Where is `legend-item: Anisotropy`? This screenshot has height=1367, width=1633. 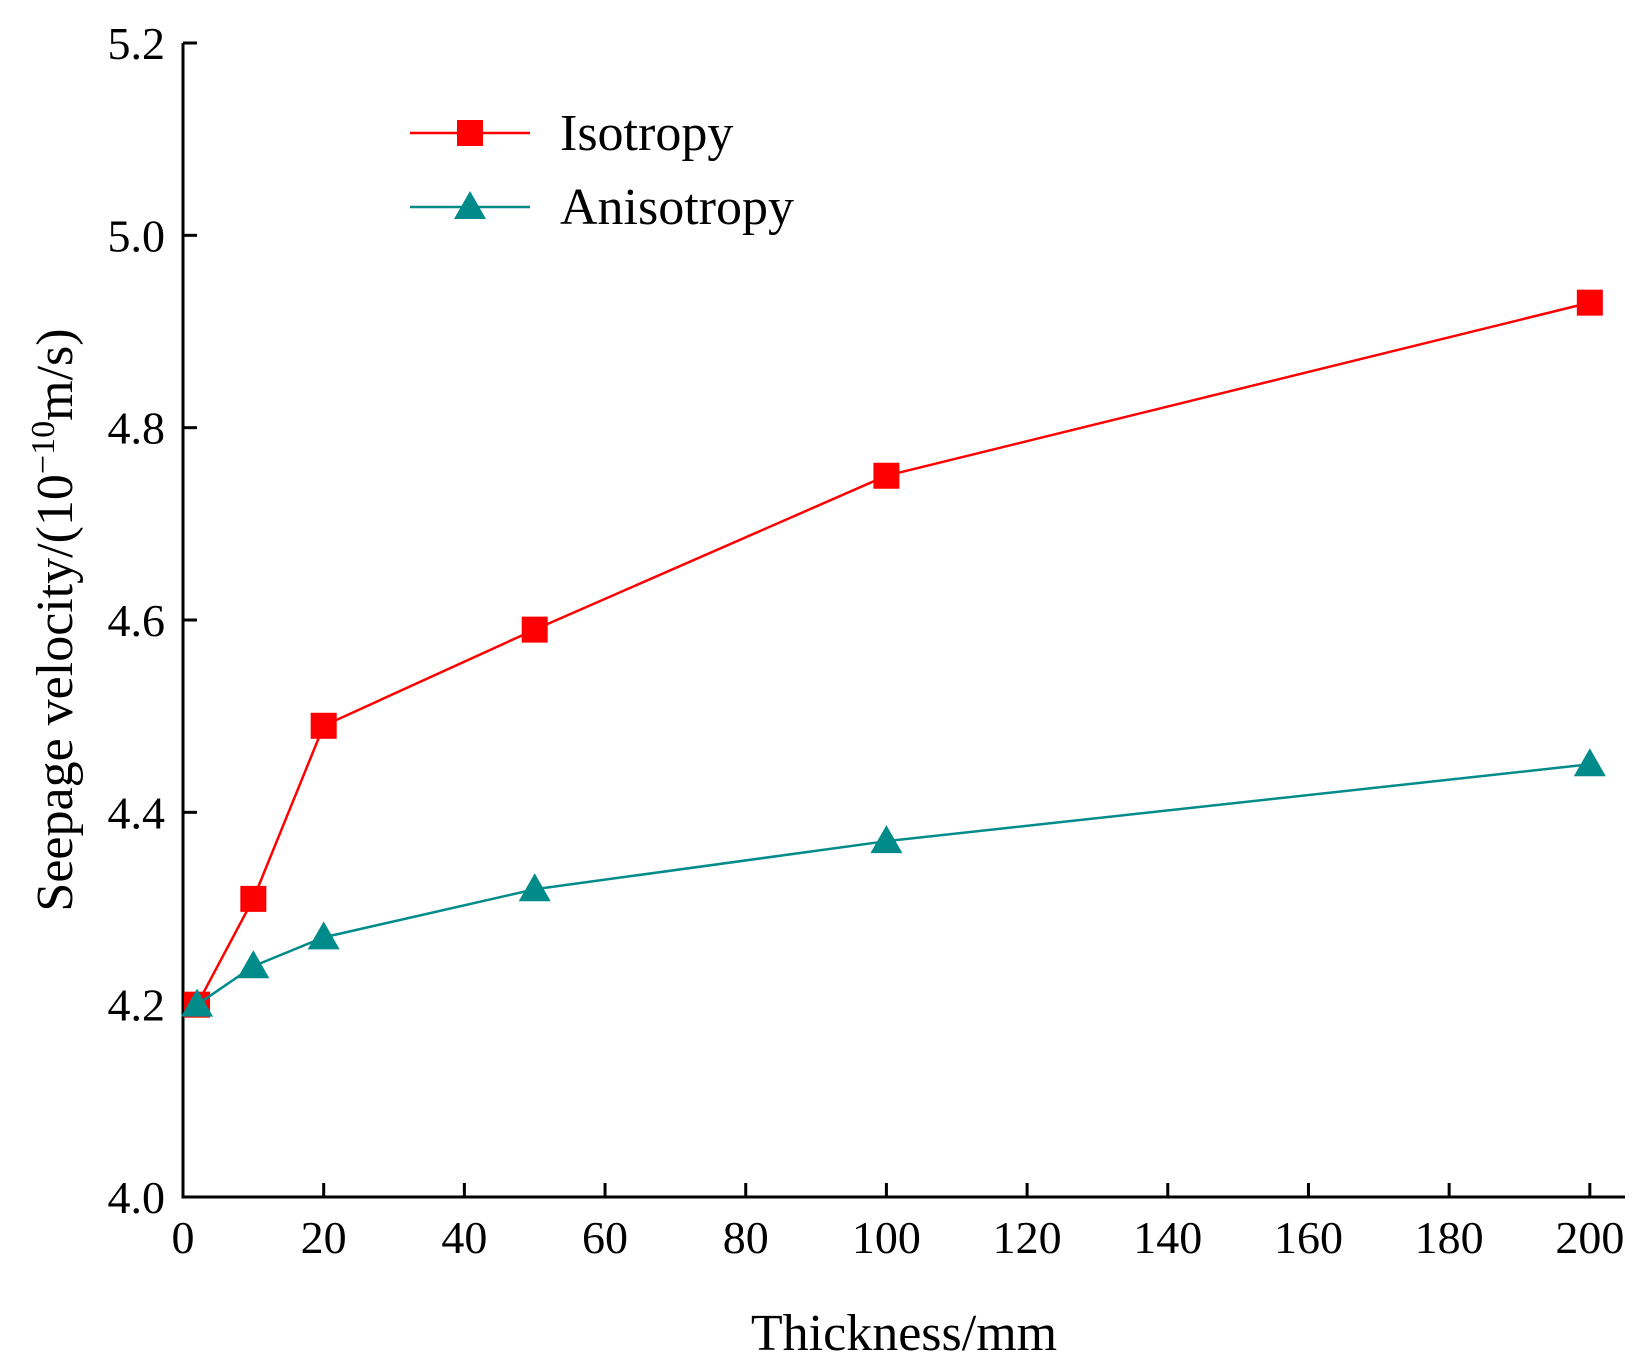
legend-item: Anisotropy is located at coordinates (602, 207).